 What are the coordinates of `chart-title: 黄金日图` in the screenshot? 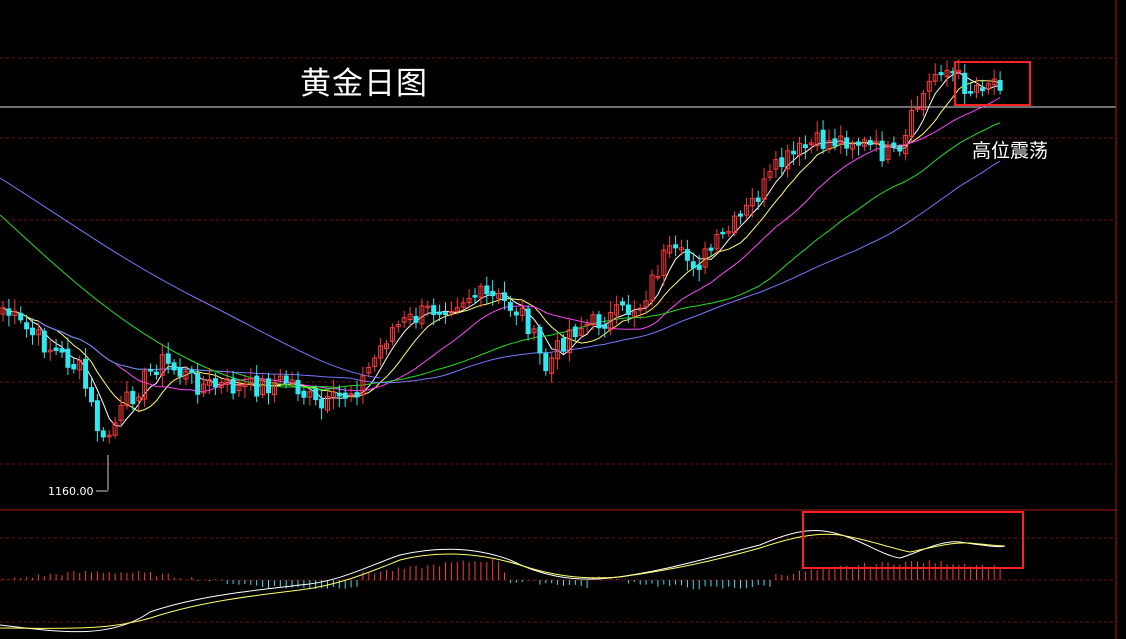 It's located at (364, 84).